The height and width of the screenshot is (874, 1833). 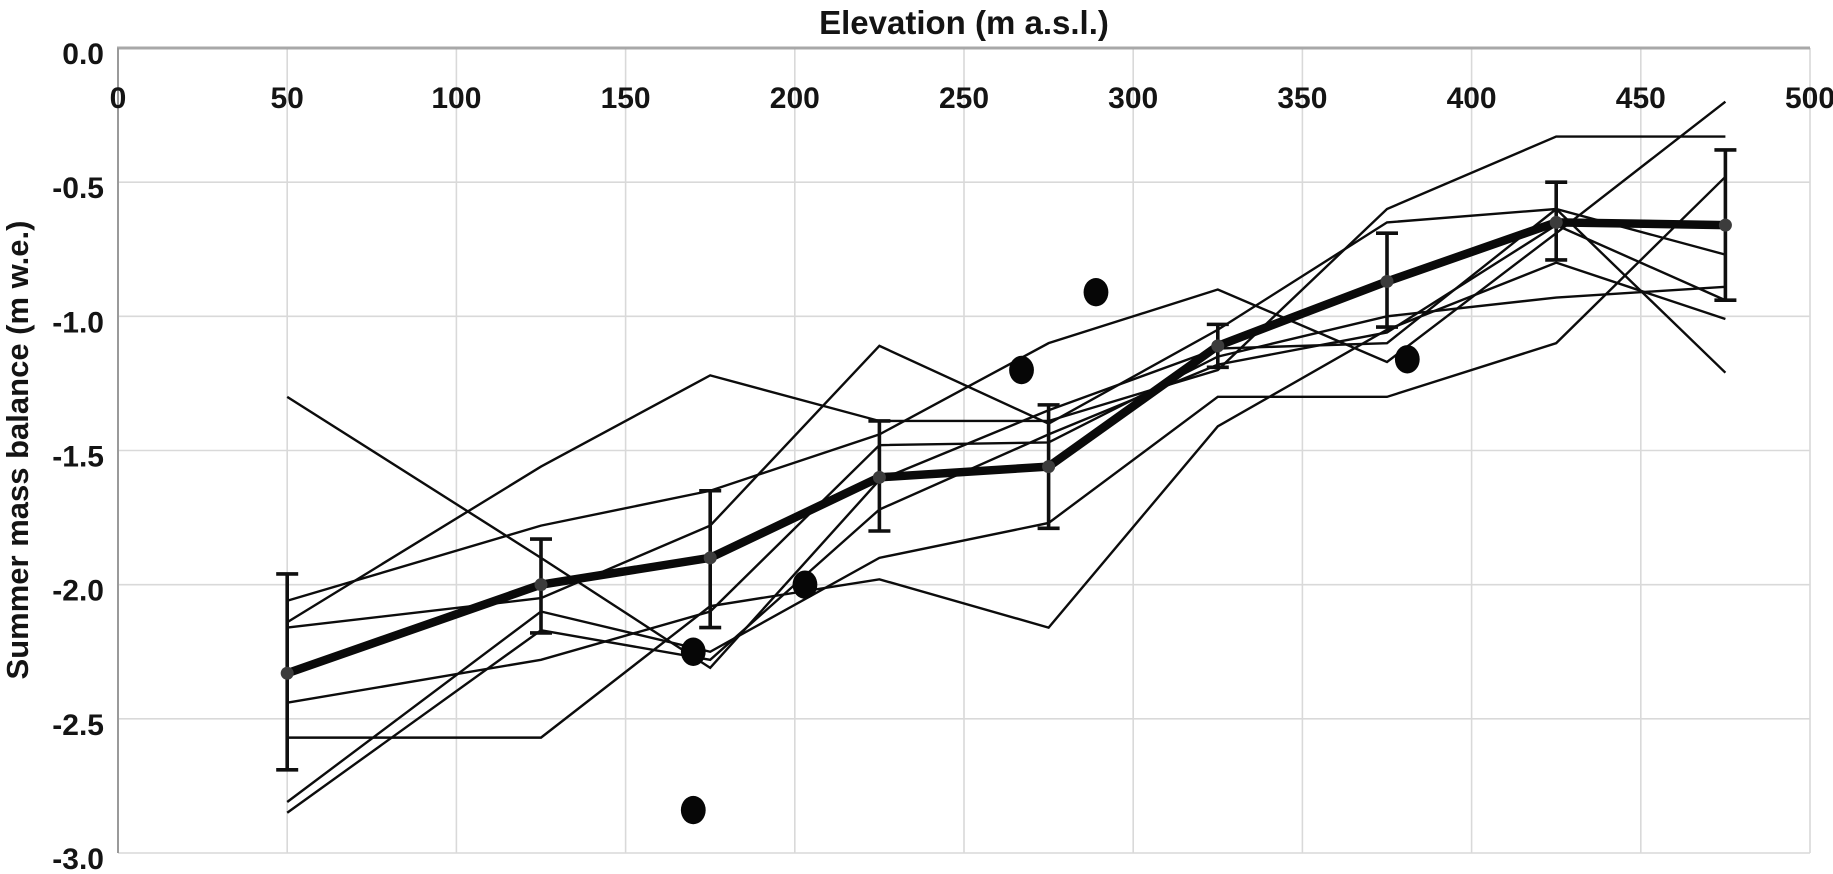 What do you see at coordinates (964, 22) in the screenshot?
I see `x-axis-title: Elevation (m a.s.l.)` at bounding box center [964, 22].